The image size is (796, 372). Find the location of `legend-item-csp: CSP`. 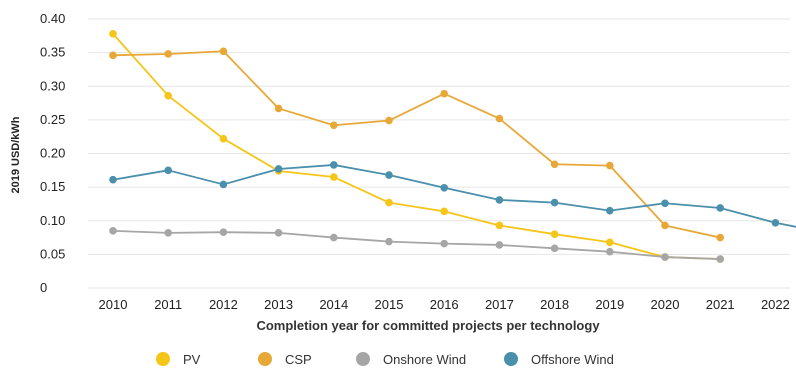

legend-item-csp: CSP is located at coordinates (285, 359).